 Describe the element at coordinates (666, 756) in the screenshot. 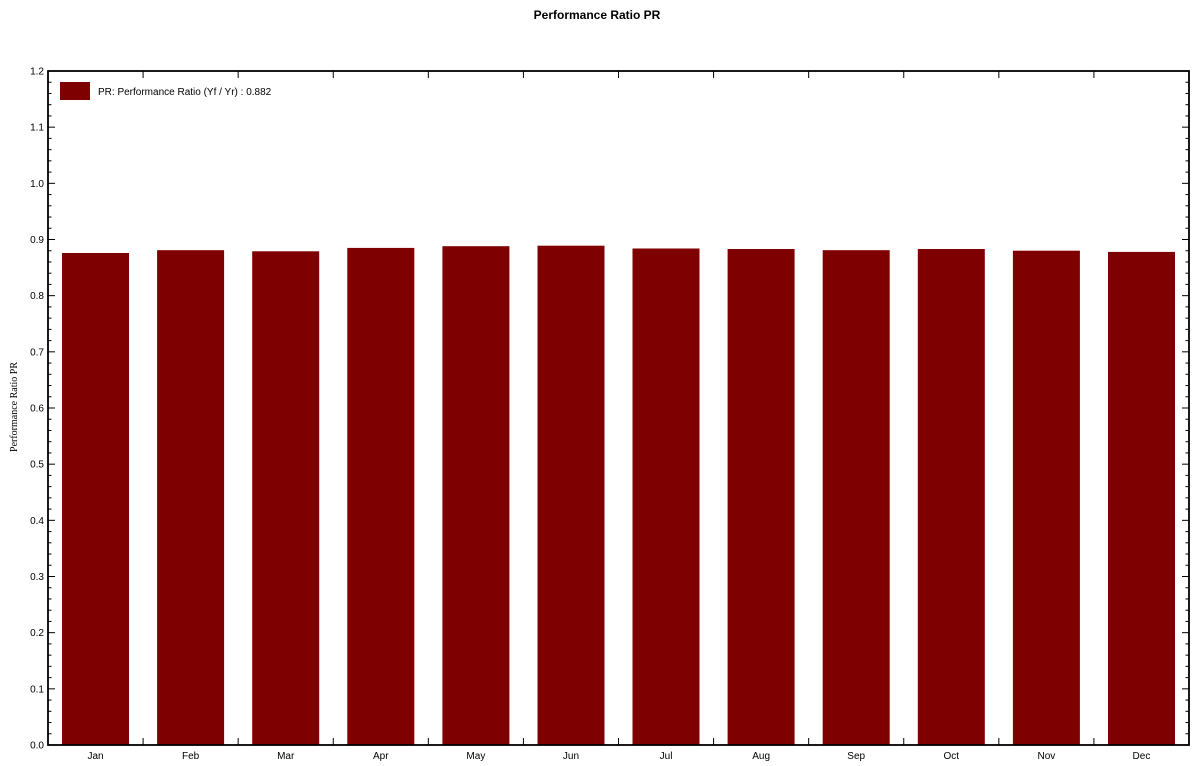

I see `x-tick-label: Jul` at that location.